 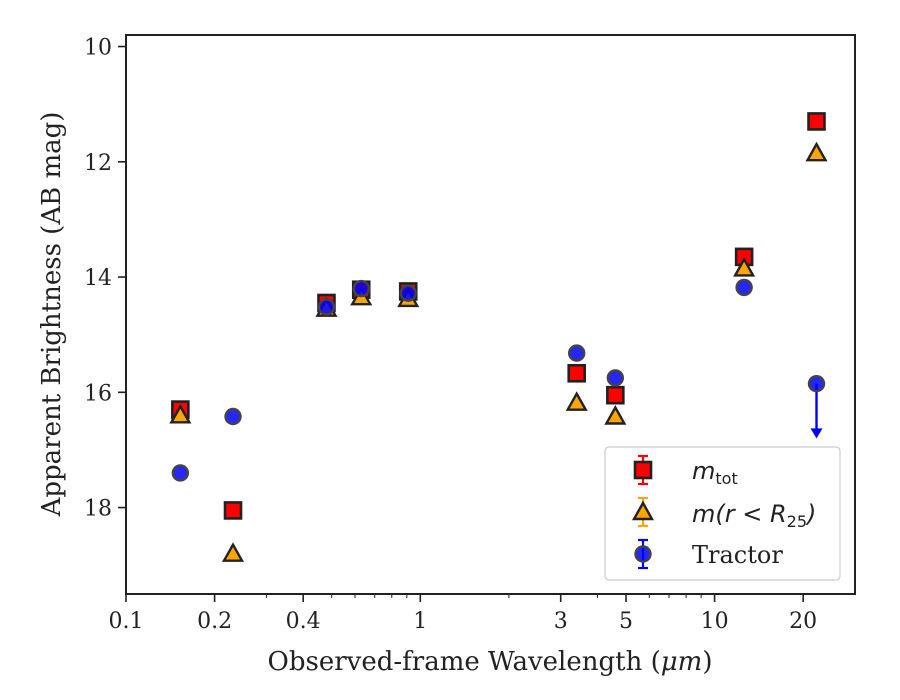 I want to click on legend-marker-mtot, so click(x=643, y=470).